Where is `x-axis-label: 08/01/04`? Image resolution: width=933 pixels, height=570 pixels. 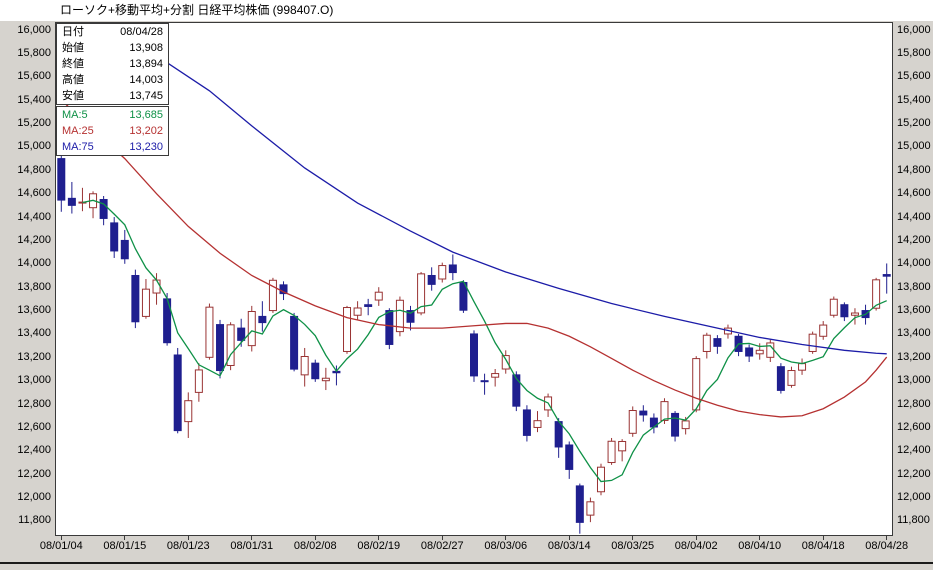 x-axis-label: 08/01/04 is located at coordinates (61, 546).